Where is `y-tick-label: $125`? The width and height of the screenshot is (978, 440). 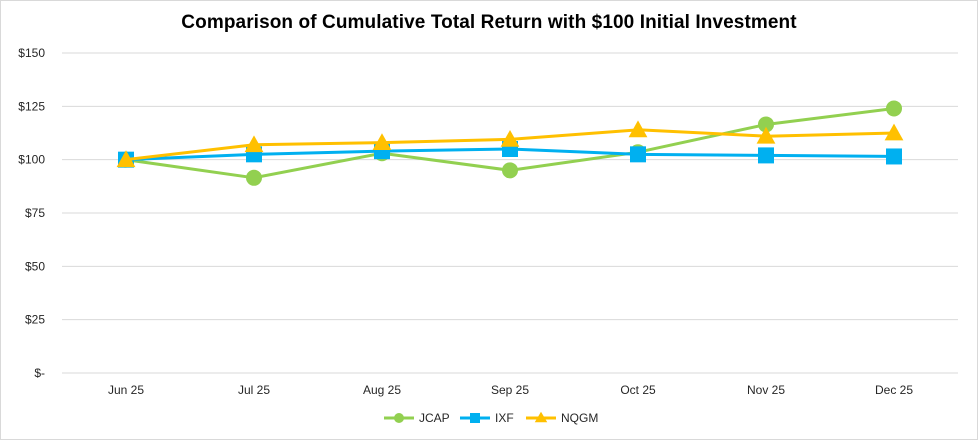
y-tick-label: $125 is located at coordinates (31, 106).